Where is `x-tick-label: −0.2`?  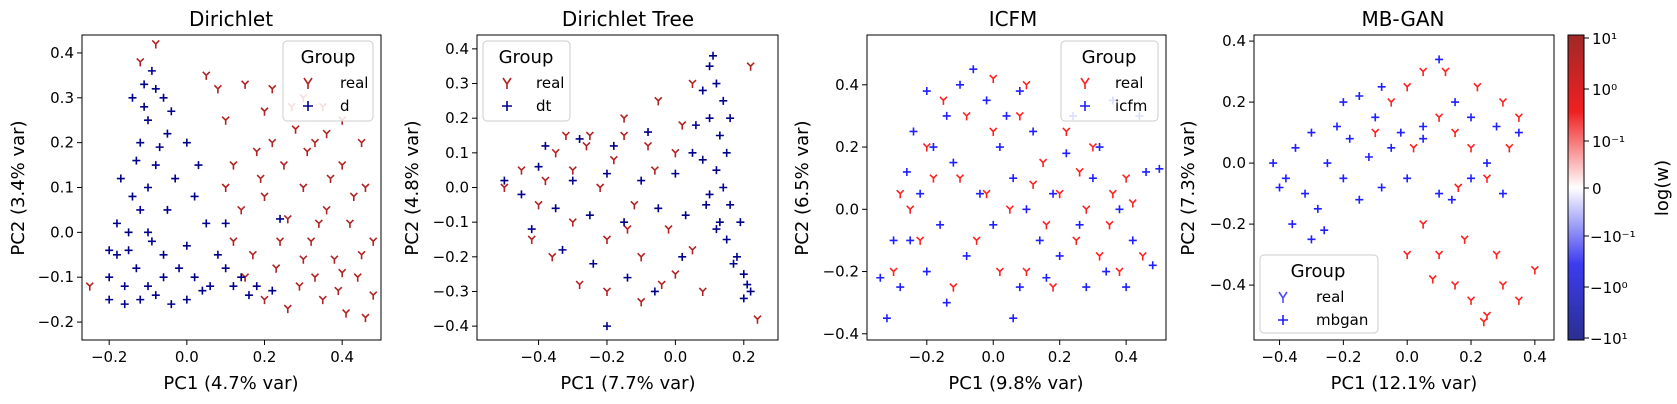 x-tick-label: −0.2 is located at coordinates (1343, 357).